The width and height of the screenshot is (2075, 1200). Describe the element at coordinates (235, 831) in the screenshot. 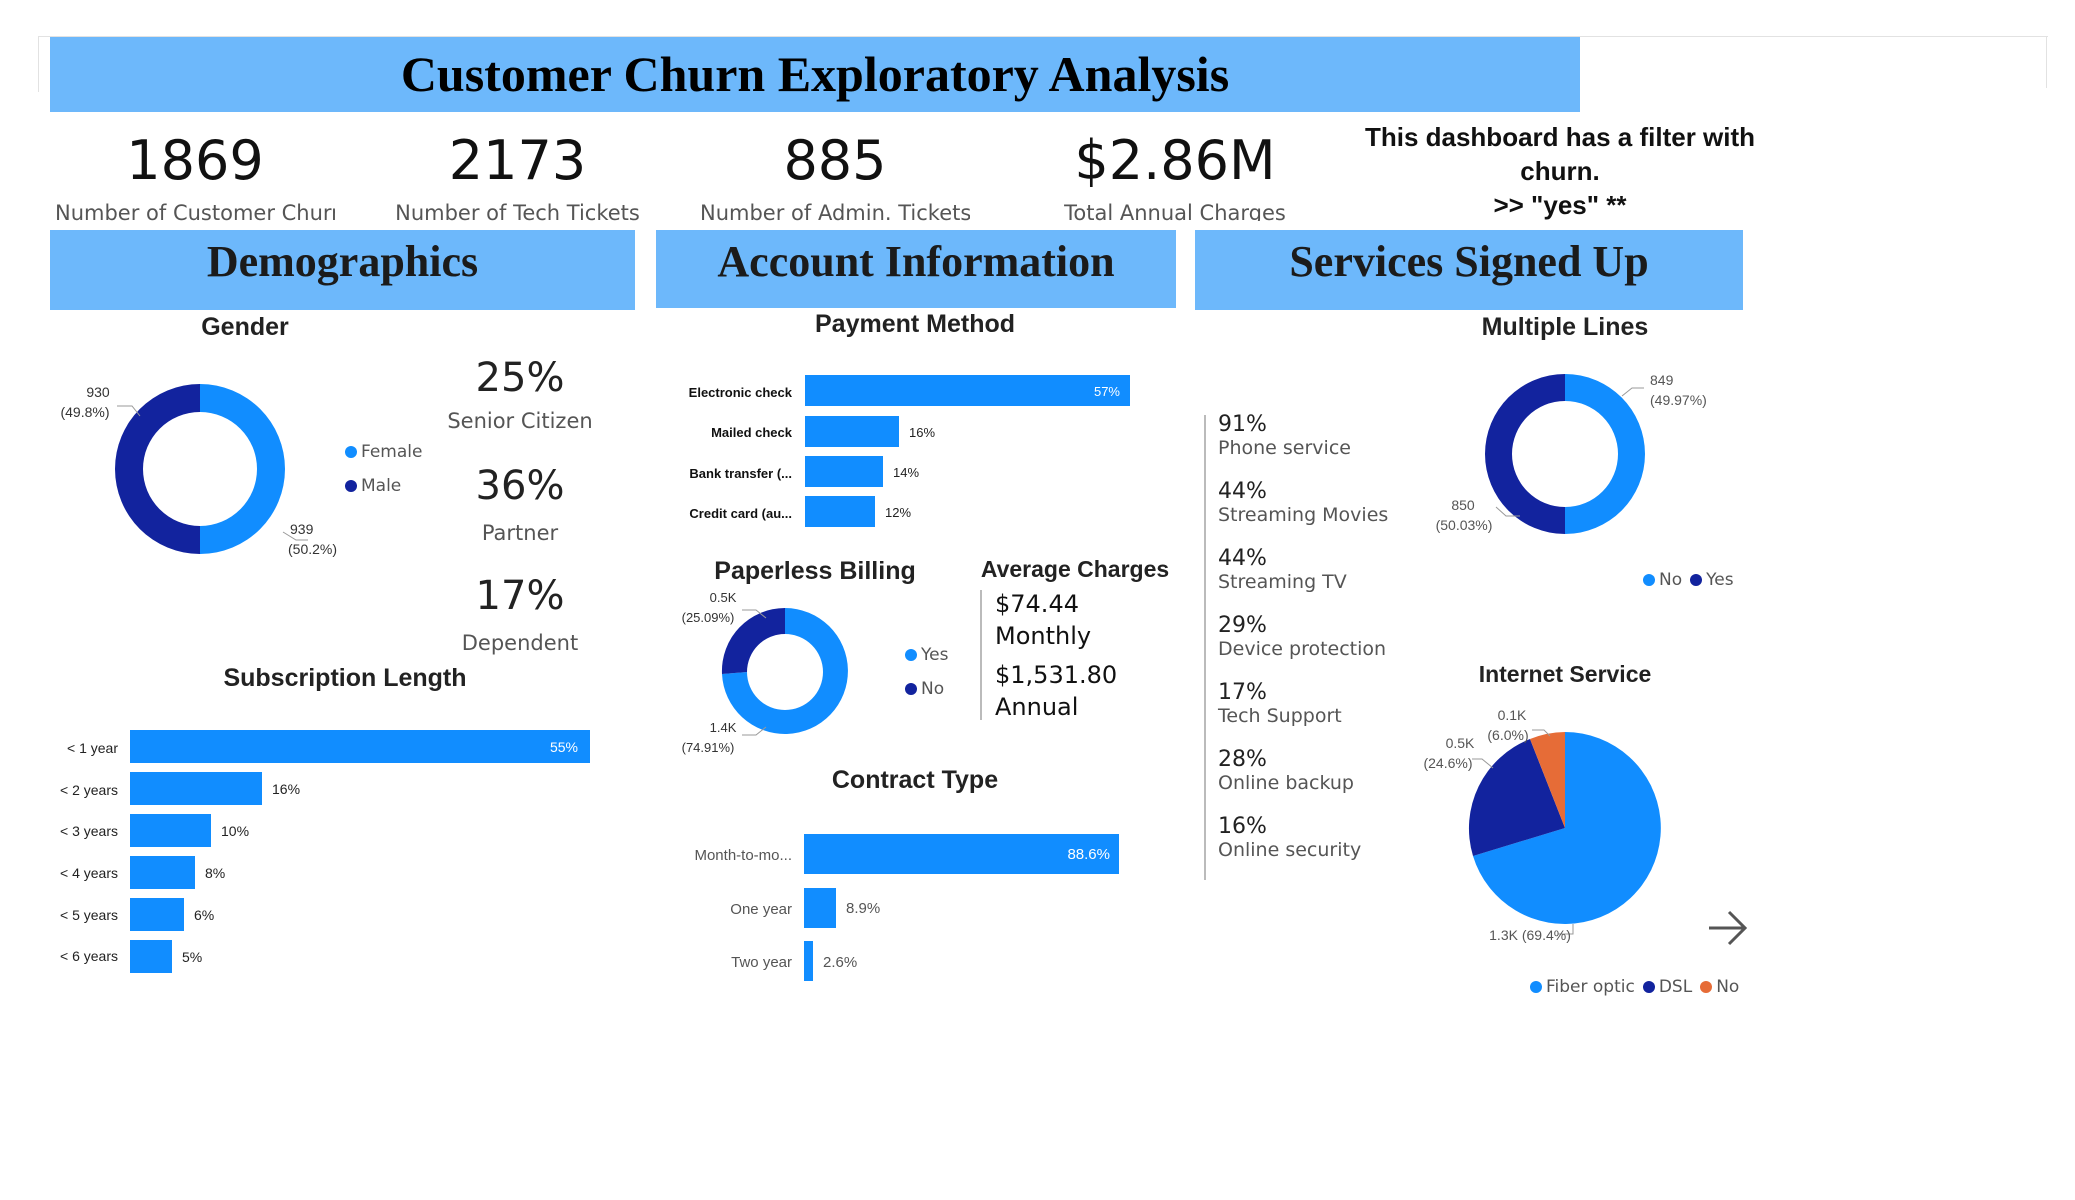

I see `sub-bar-value: 10%` at that location.